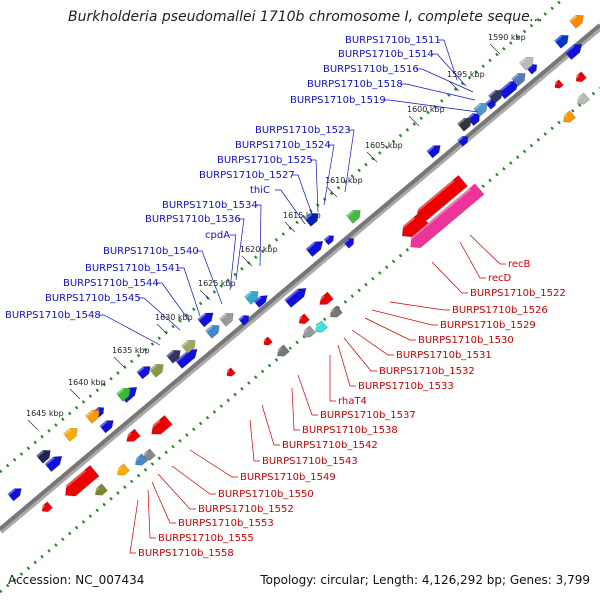 The height and width of the screenshot is (600, 600). I want to click on kbp-label: 1635 kbp, so click(131, 350).